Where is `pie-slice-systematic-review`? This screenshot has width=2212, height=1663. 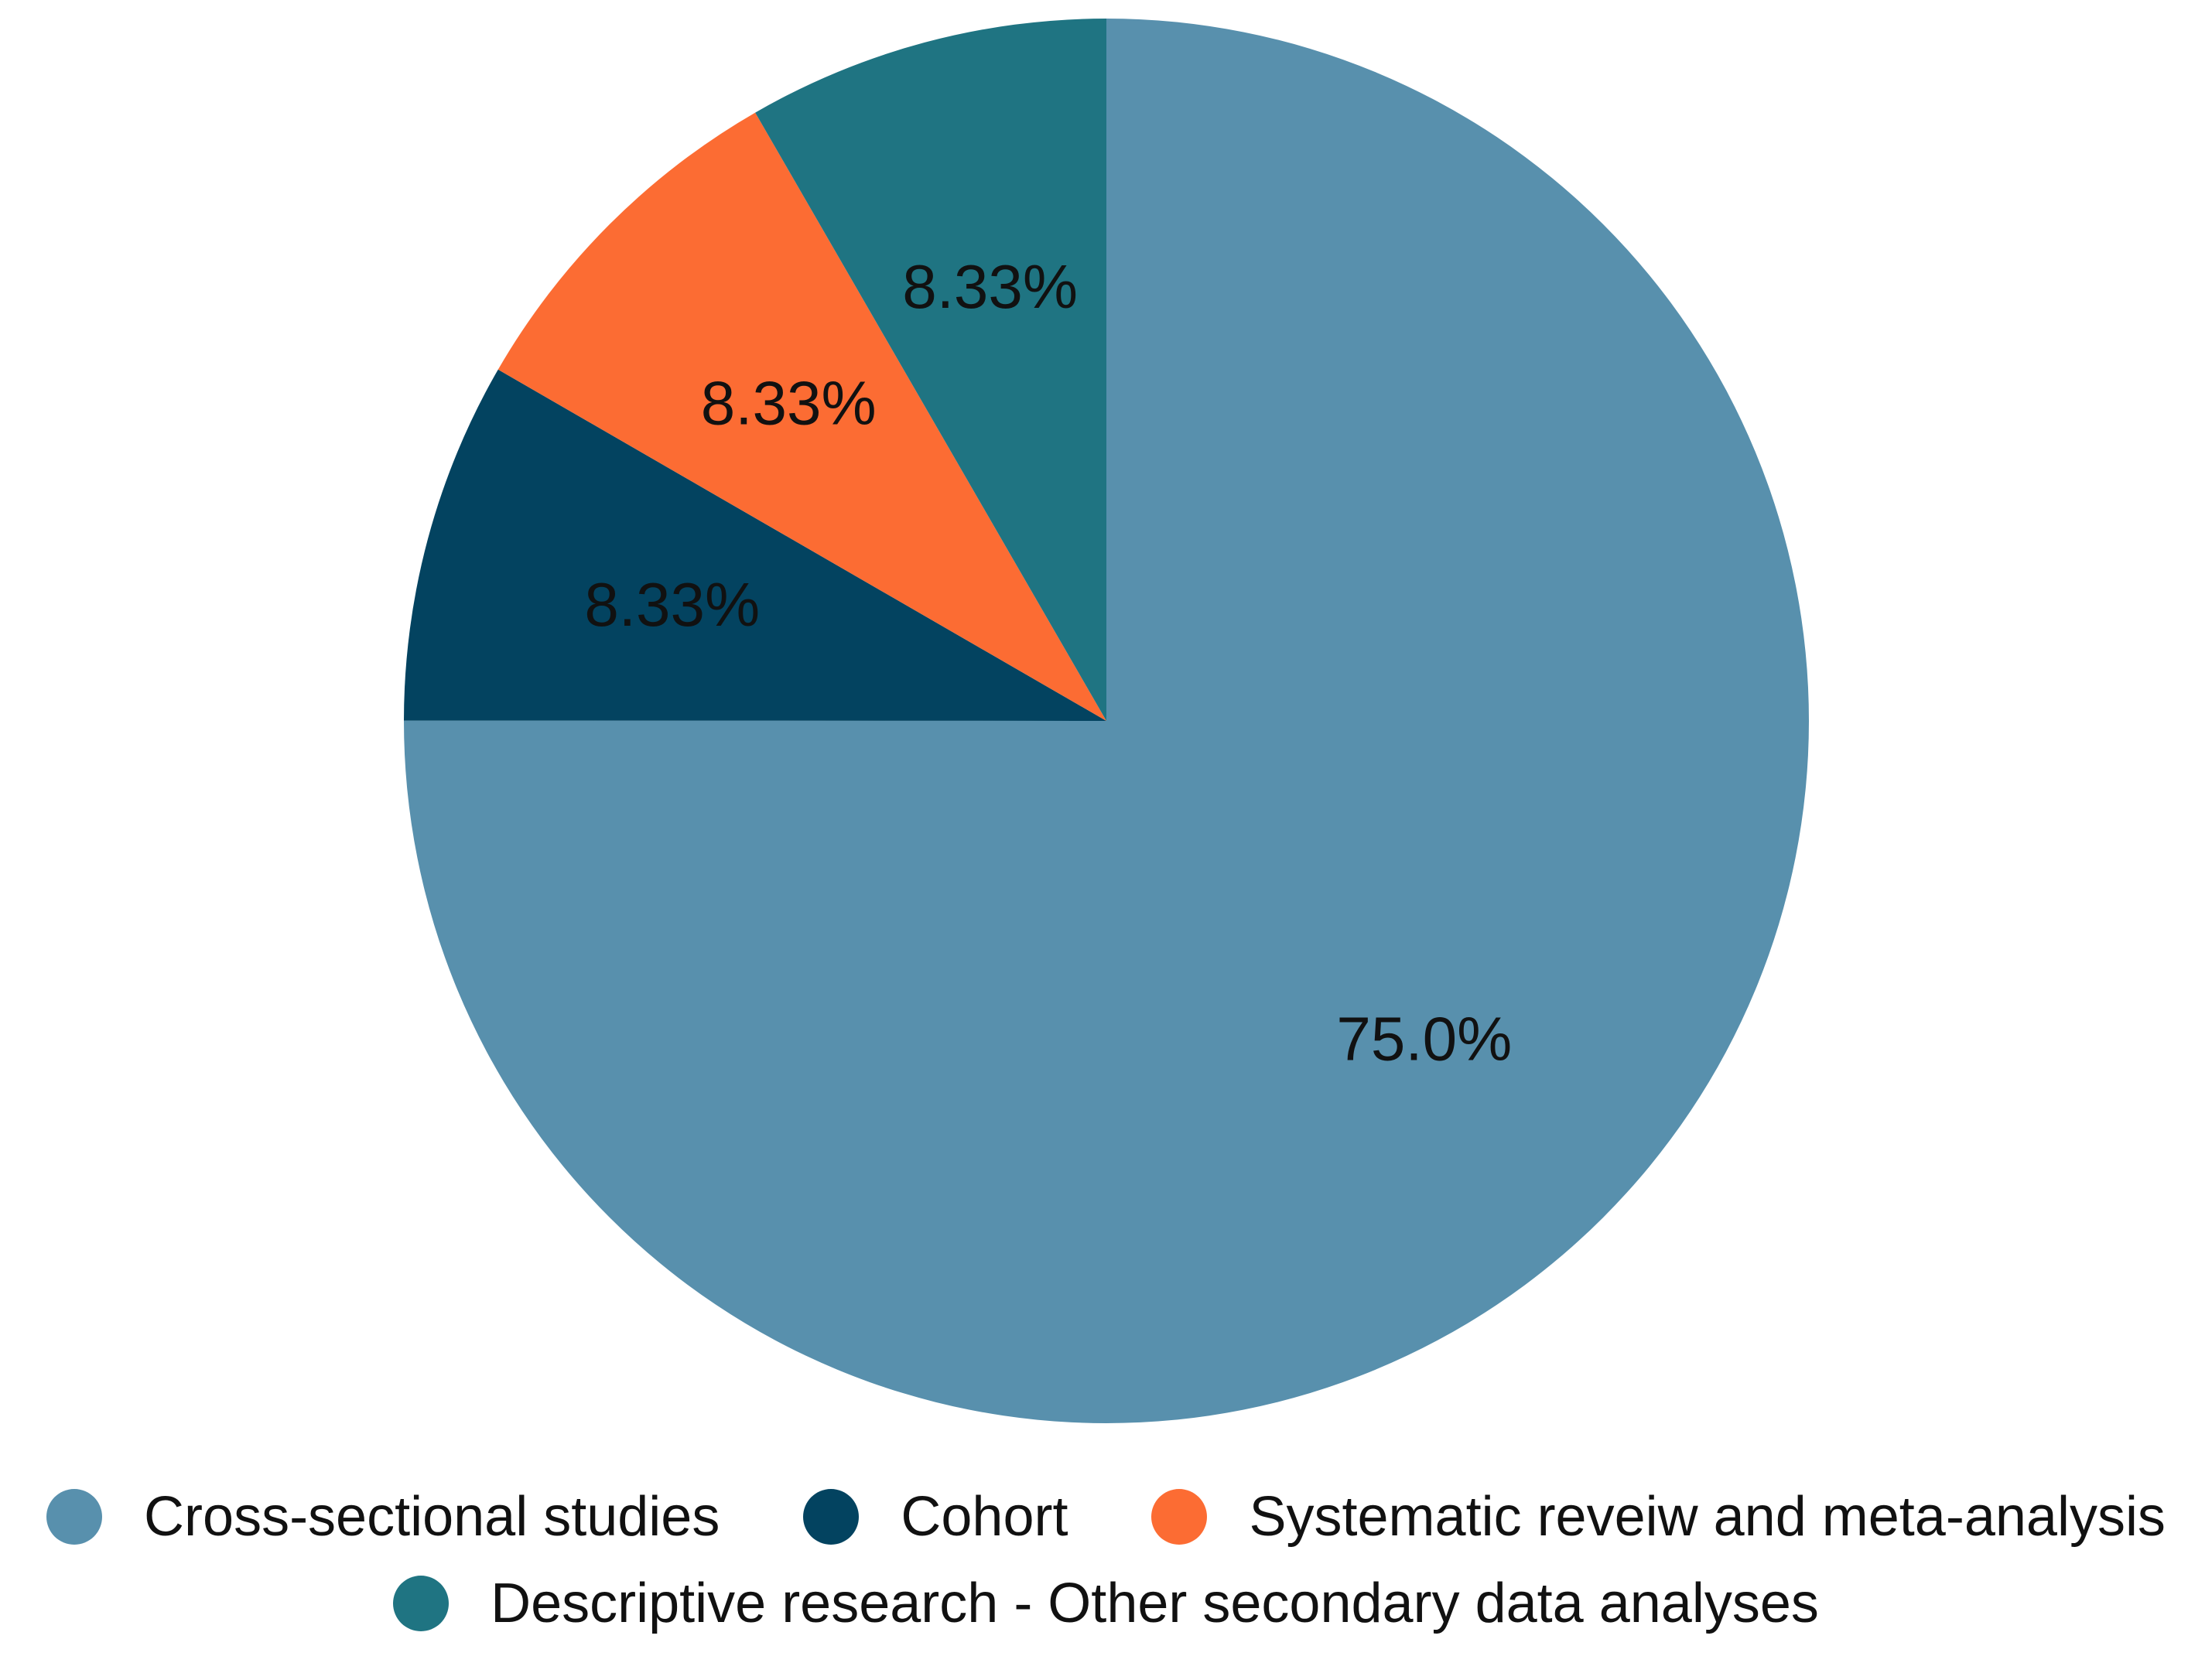 pie-slice-systematic-review is located at coordinates (801, 416).